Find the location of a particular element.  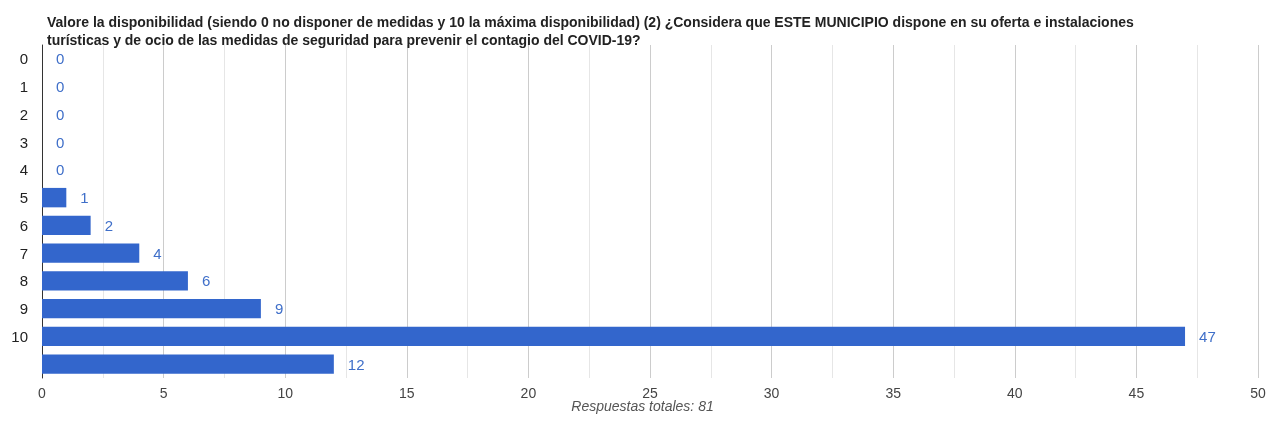

x-tick-label: 25 is located at coordinates (650, 393).